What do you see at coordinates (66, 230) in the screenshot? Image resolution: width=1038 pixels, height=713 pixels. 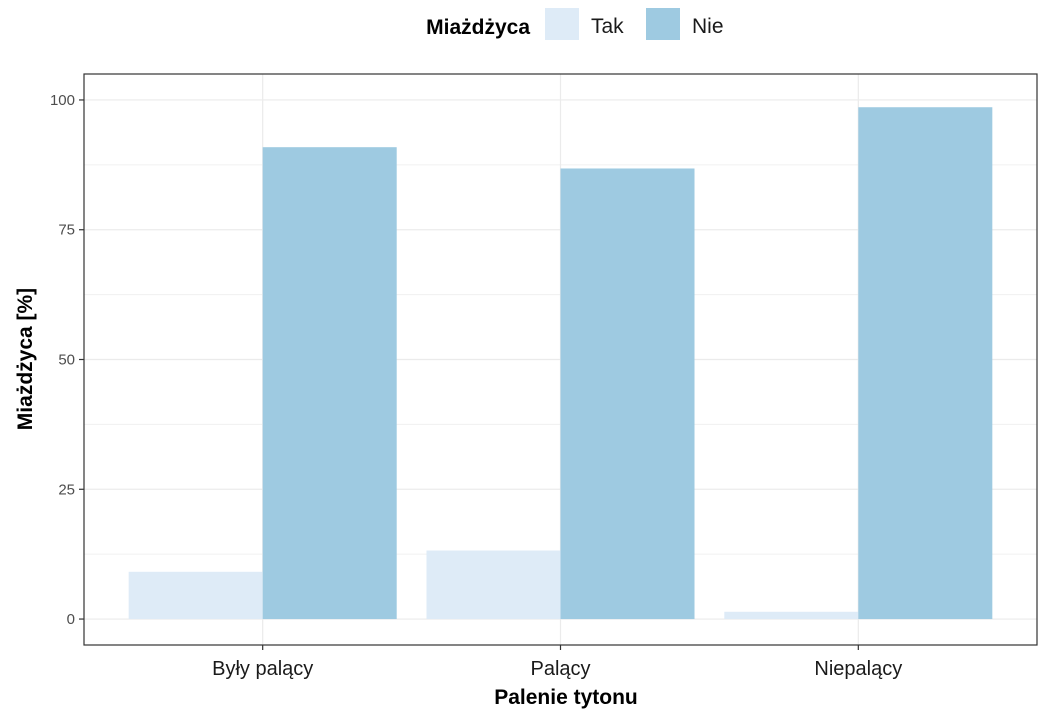 I see `y-tick-label: 75` at bounding box center [66, 230].